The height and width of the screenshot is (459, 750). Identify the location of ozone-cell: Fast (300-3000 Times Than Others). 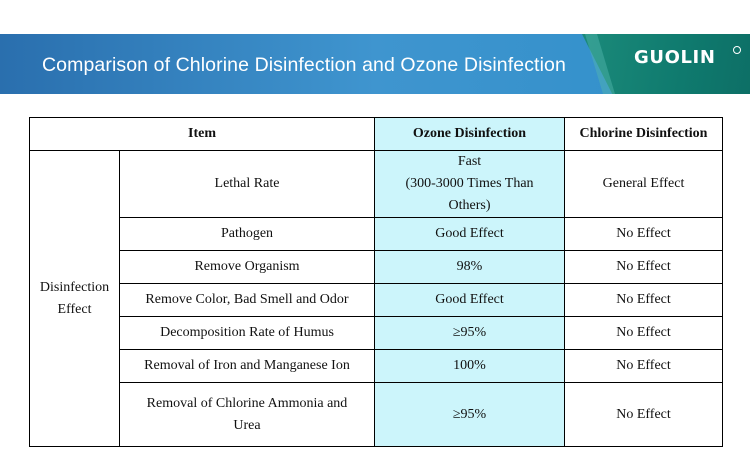
(469, 184).